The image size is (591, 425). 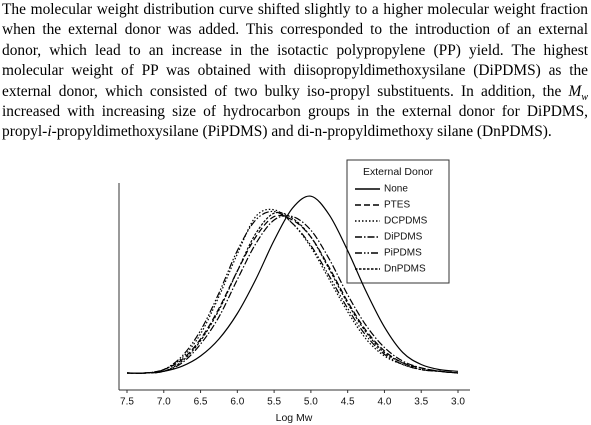 What do you see at coordinates (274, 402) in the screenshot?
I see `x-tick-label: 5.5` at bounding box center [274, 402].